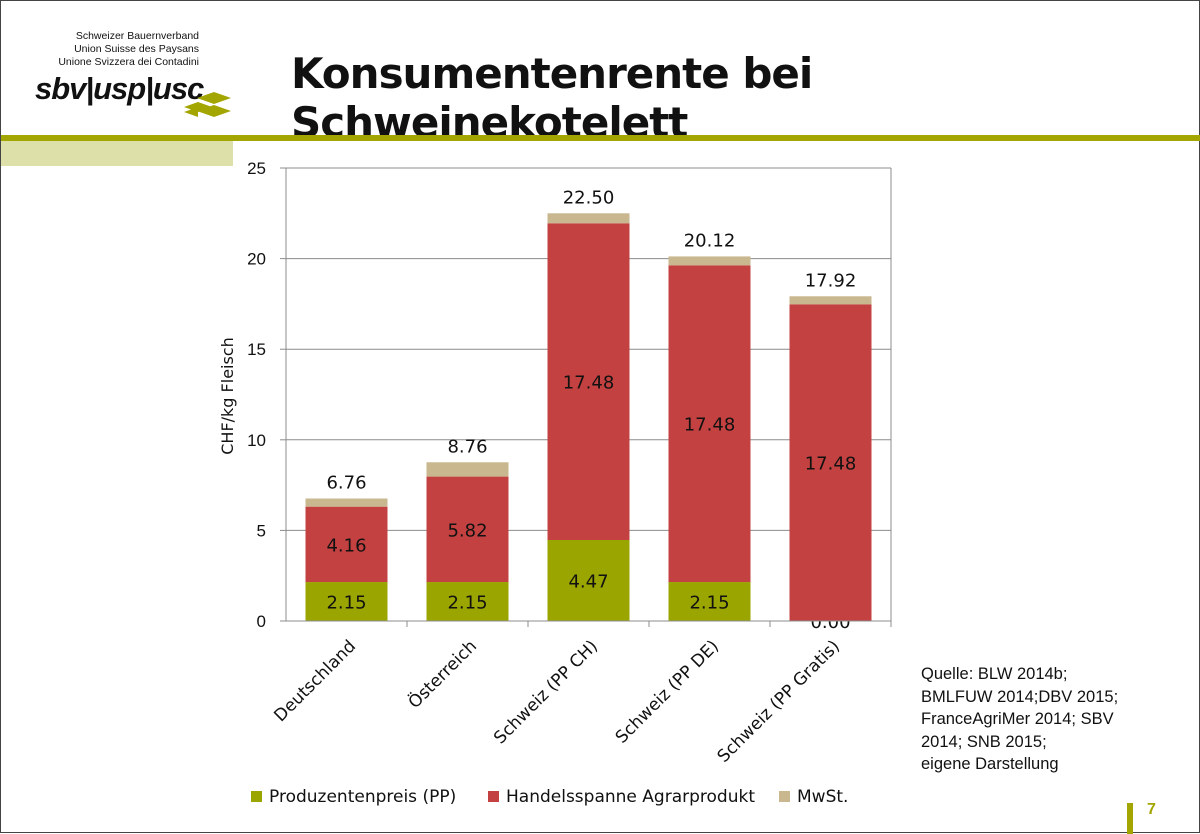  Describe the element at coordinates (831, 280) in the screenshot. I see `total-label: 17.92` at that location.